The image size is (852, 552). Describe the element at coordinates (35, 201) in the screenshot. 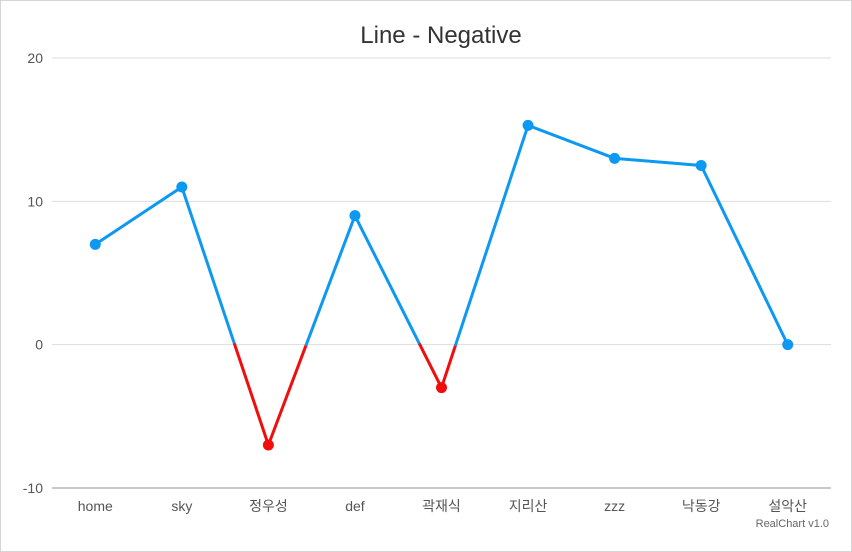

I see `y-tick-label: 10` at that location.